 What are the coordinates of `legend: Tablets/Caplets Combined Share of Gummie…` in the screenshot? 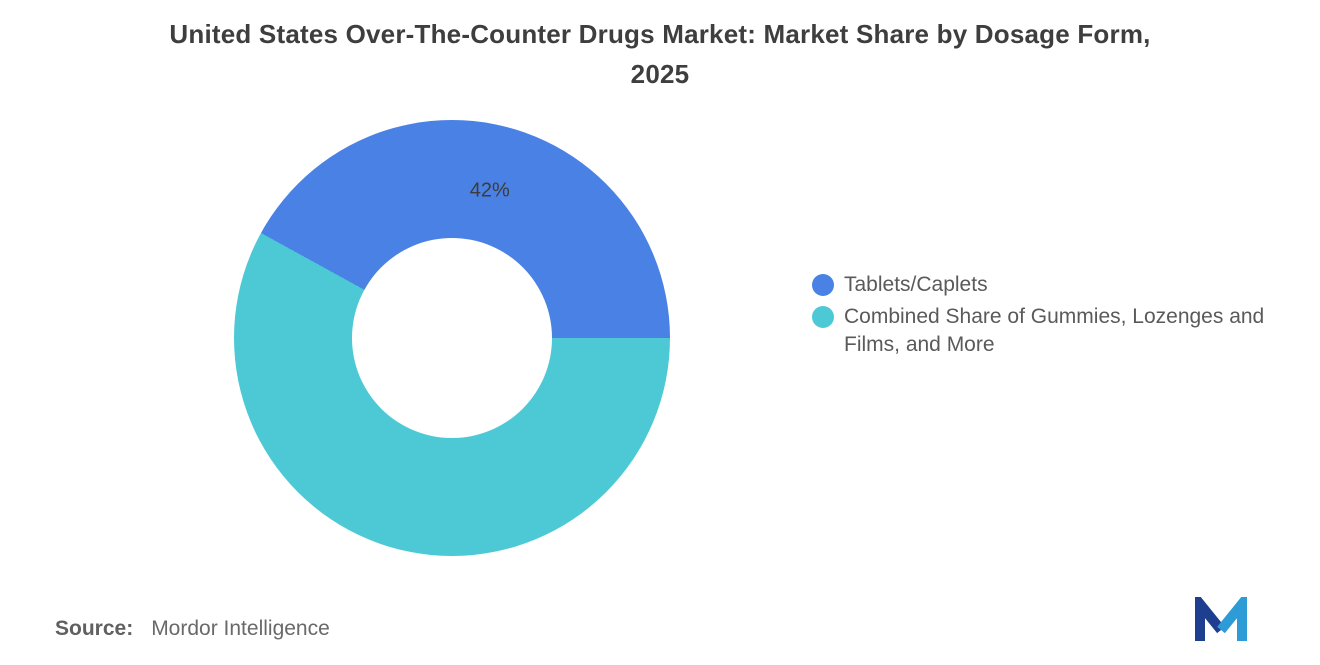 It's located at (1052, 317).